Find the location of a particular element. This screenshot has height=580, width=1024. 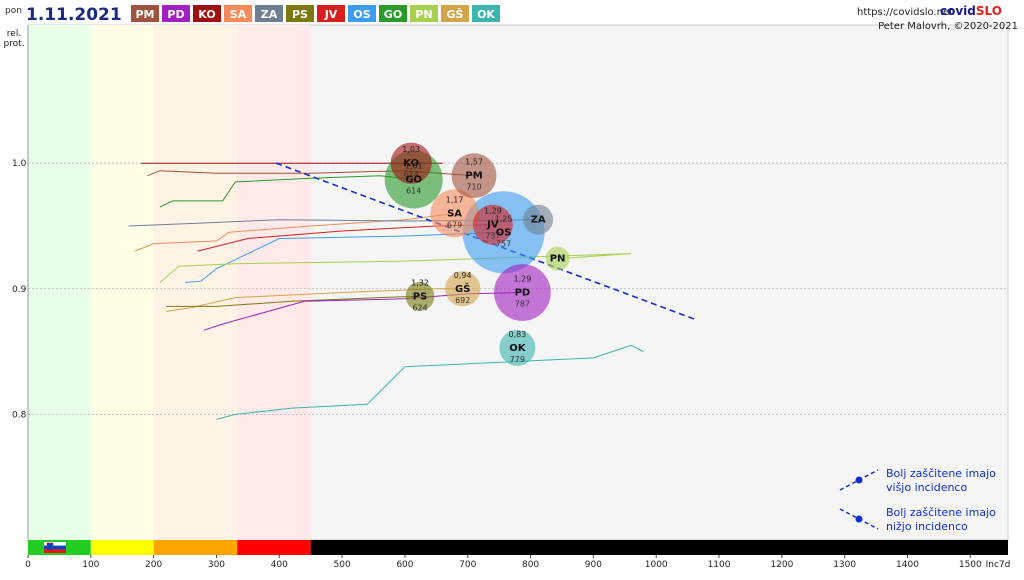

legend-button-SA: SA is located at coordinates (238, 13).